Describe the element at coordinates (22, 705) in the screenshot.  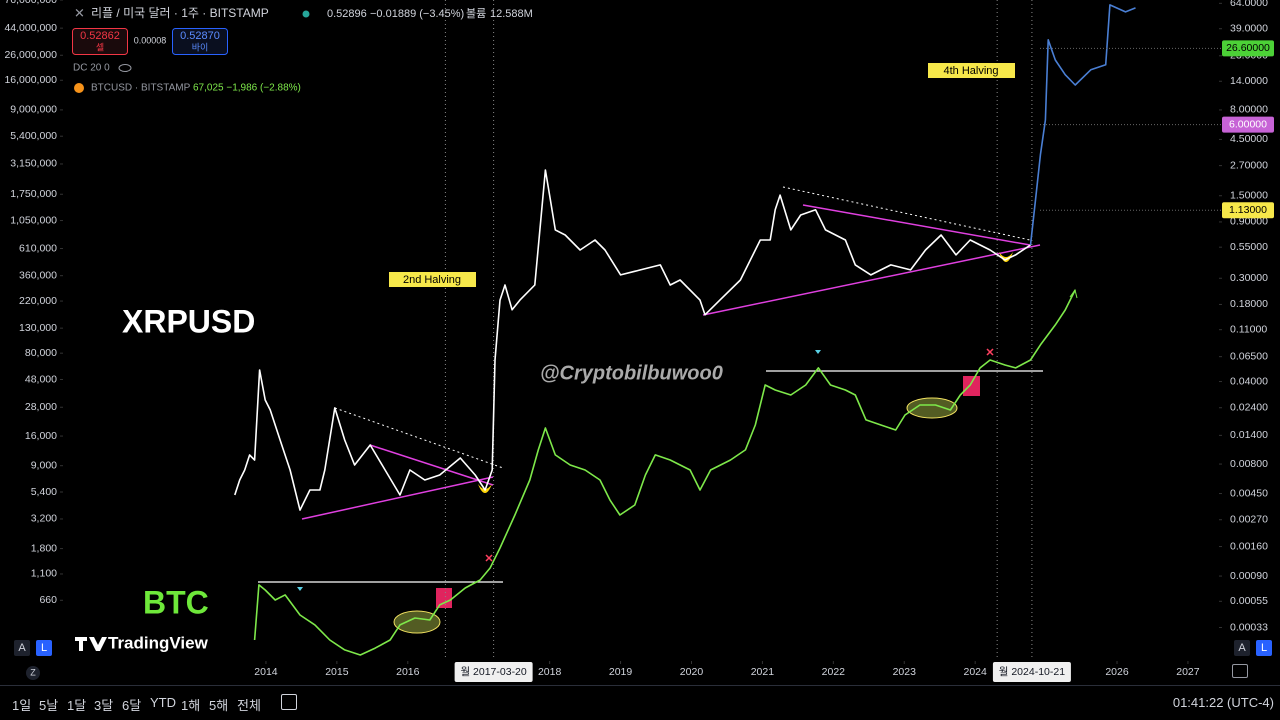
I see `range-button: 1일` at that location.